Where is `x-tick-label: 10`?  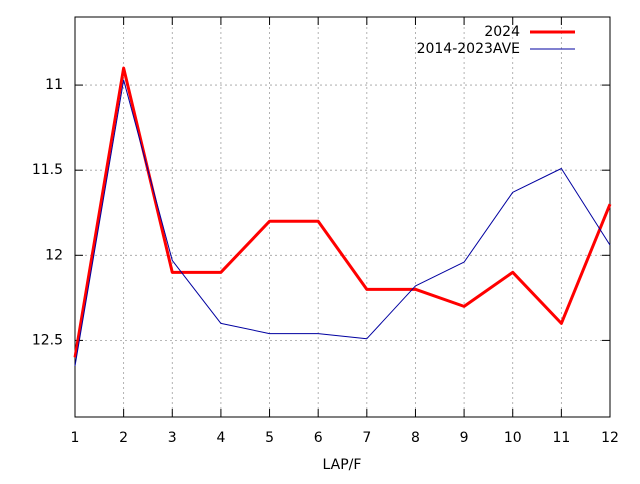
x-tick-label: 10 is located at coordinates (513, 438).